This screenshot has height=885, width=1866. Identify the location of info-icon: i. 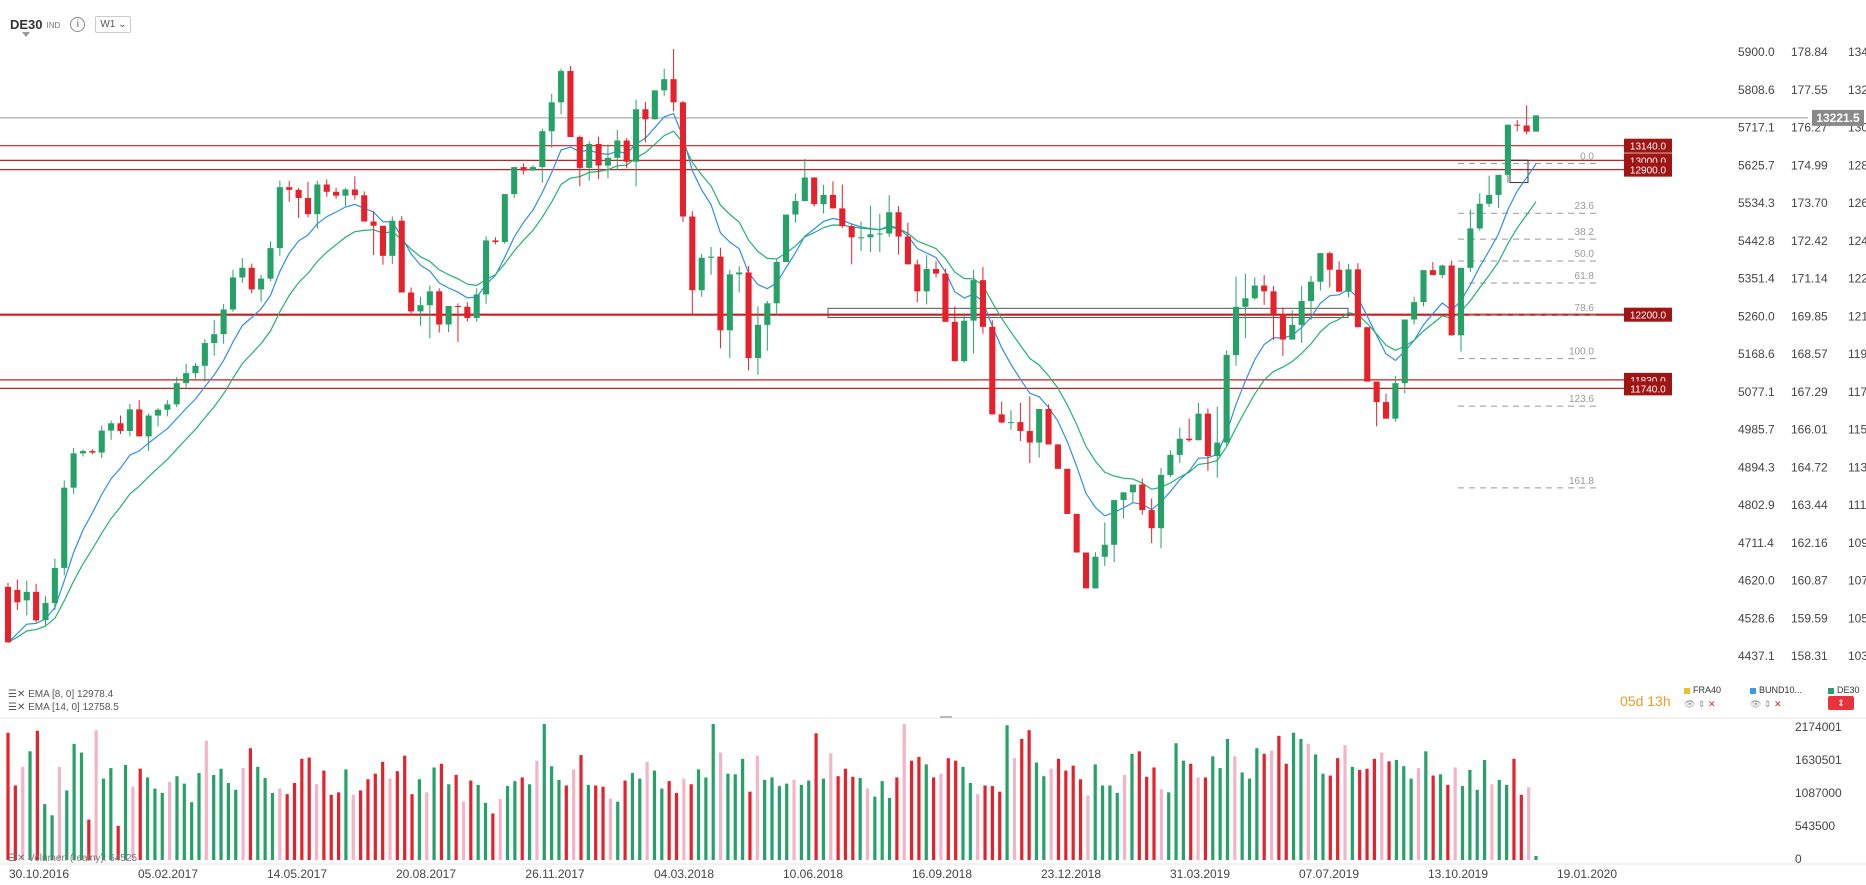
(78, 24).